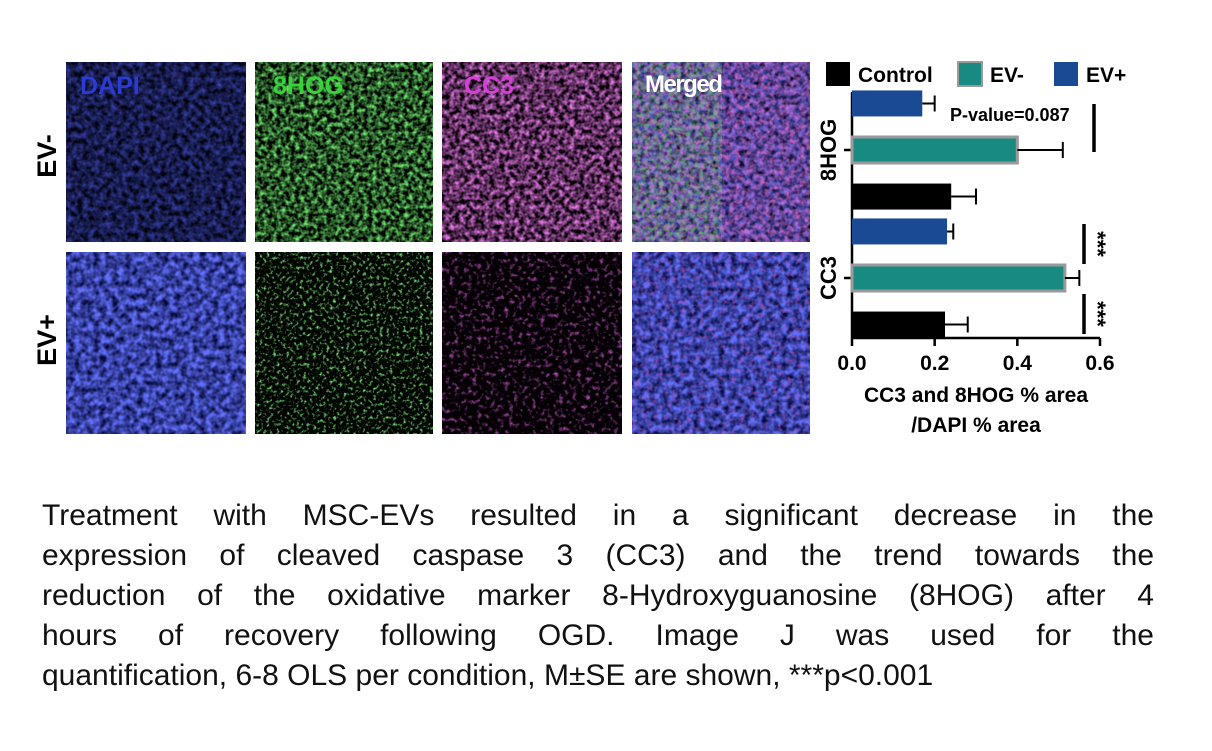 The image size is (1212, 751). What do you see at coordinates (489, 86) in the screenshot?
I see `channel-label-cc3: CC3` at bounding box center [489, 86].